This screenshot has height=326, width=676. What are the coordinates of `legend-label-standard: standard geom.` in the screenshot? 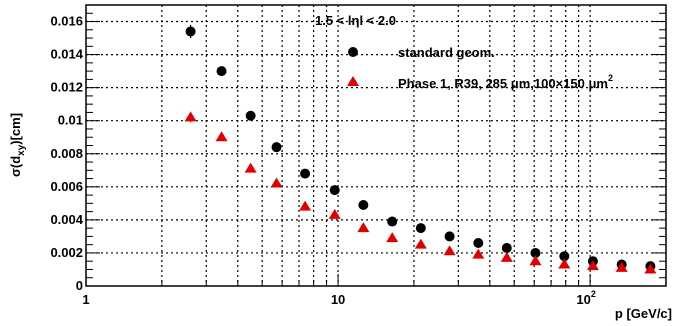 It's located at (446, 52).